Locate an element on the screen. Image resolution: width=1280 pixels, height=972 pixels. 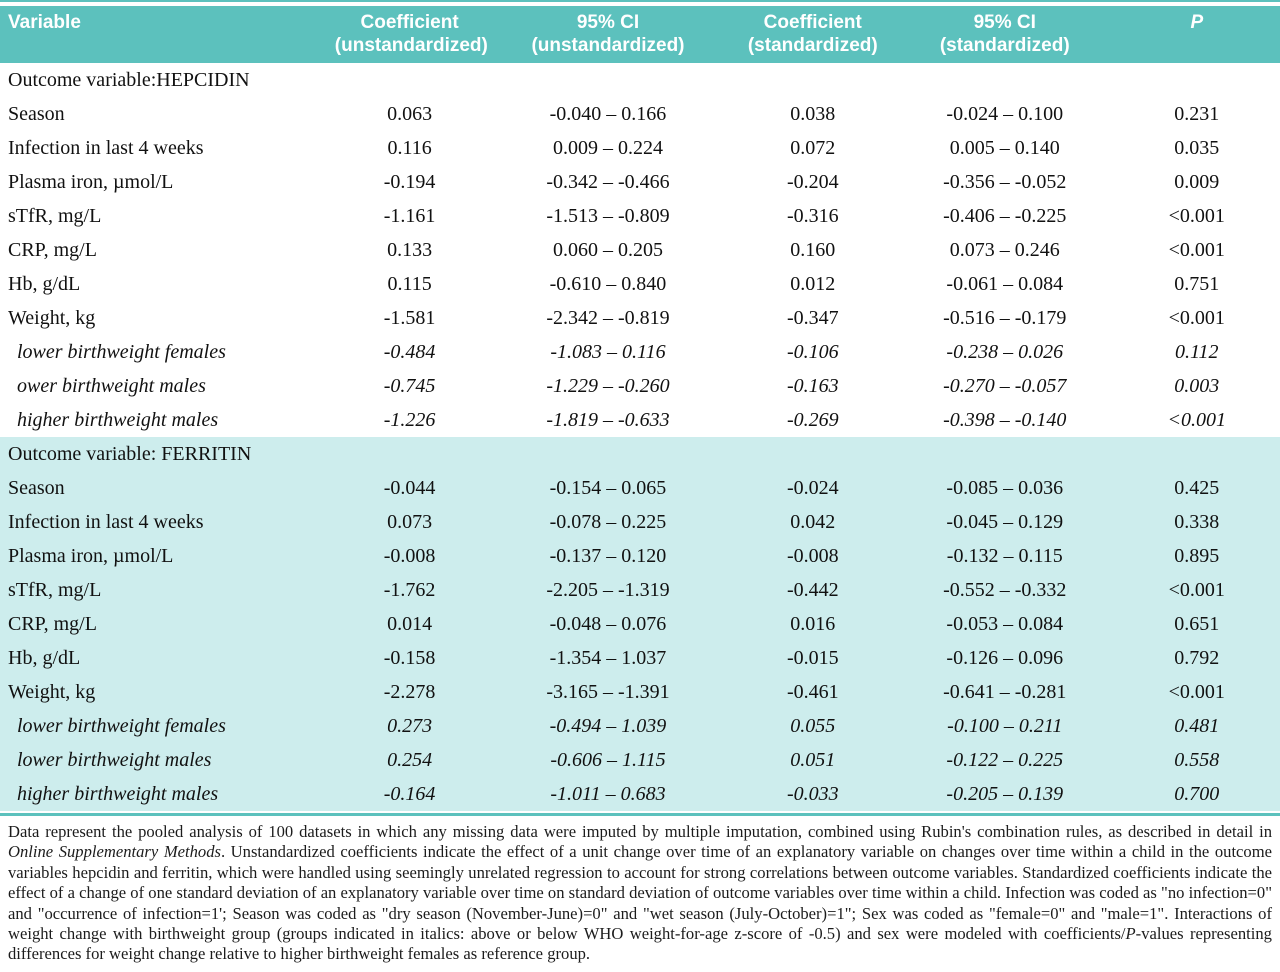
footnote-italic-p: P is located at coordinates (1130, 934).